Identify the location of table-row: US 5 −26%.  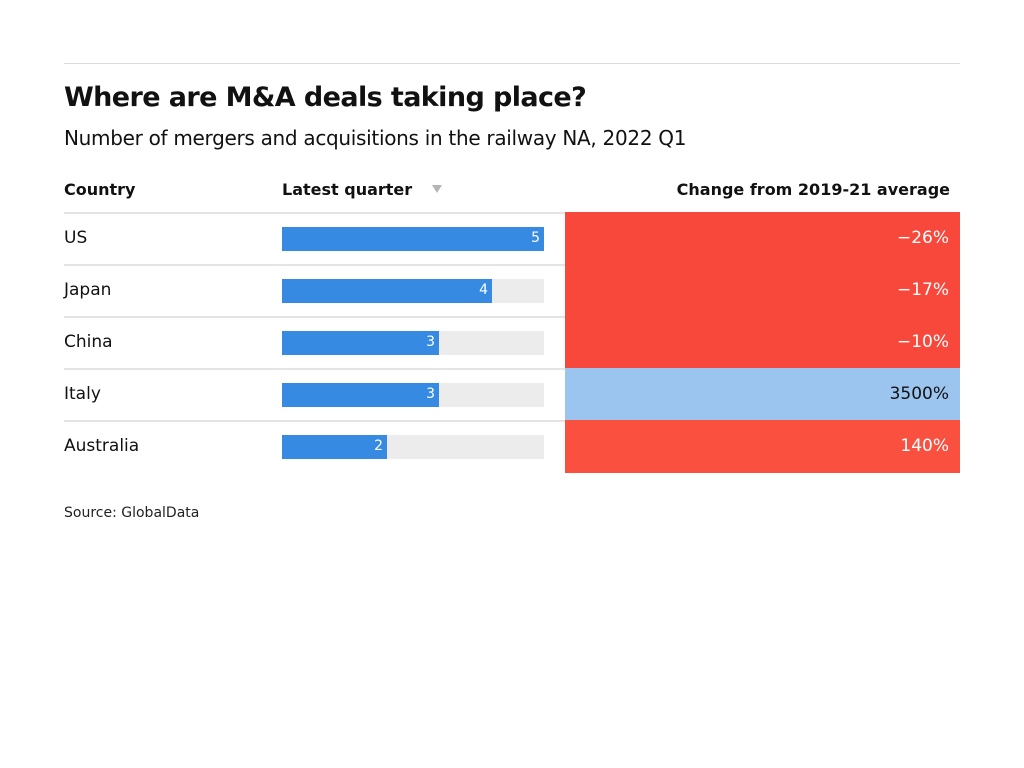
(512, 238).